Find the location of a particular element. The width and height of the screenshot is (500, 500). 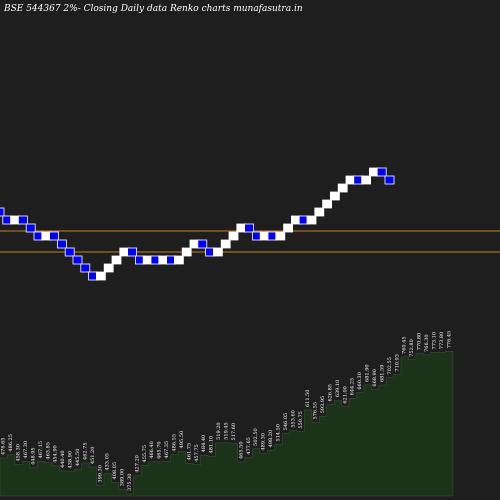

price-label: 465.50 is located at coordinates (241, 450).